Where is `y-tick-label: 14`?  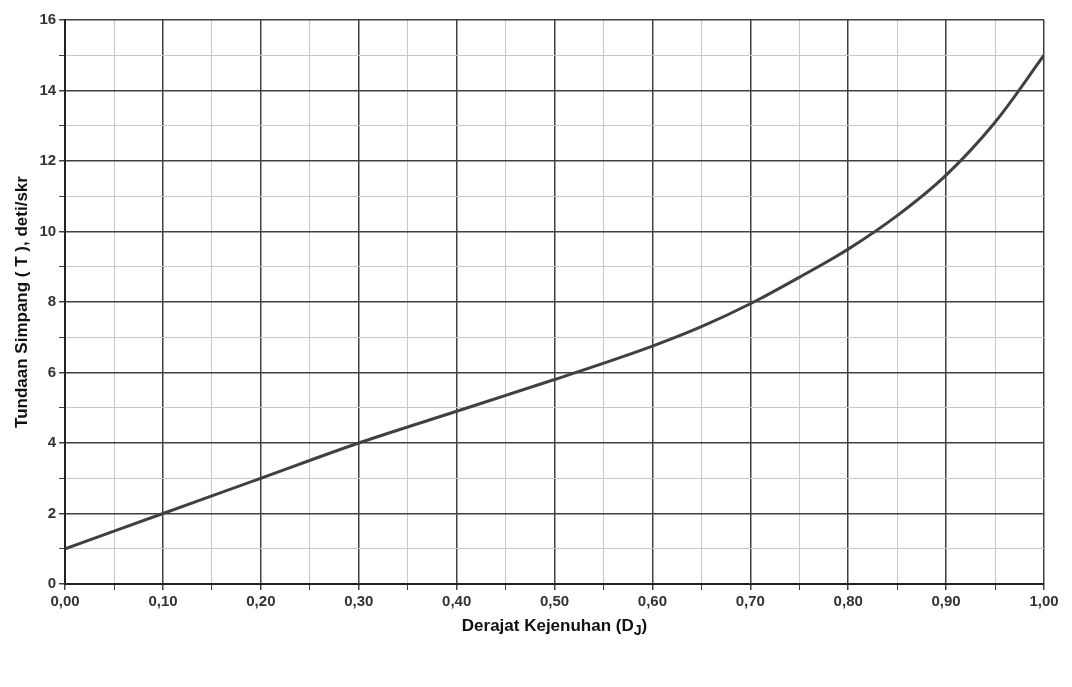
y-tick-label: 14 is located at coordinates (48, 89).